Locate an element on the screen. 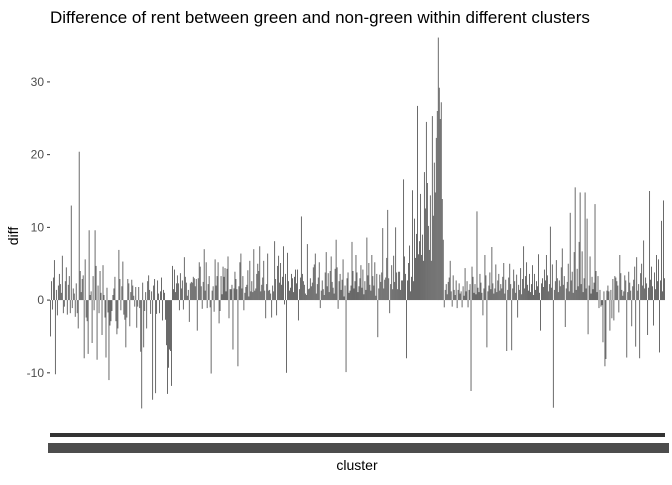  y-tick-label: -10 is located at coordinates (36, 373).